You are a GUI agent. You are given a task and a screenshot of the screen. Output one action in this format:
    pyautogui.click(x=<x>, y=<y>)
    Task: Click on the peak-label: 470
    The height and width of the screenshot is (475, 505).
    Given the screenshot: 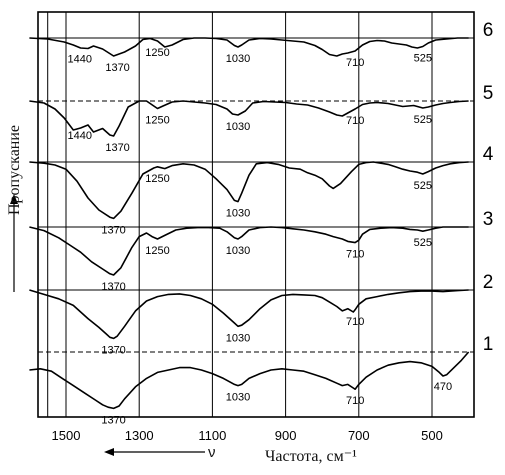 What is the action you would take?
    pyautogui.click(x=443, y=387)
    